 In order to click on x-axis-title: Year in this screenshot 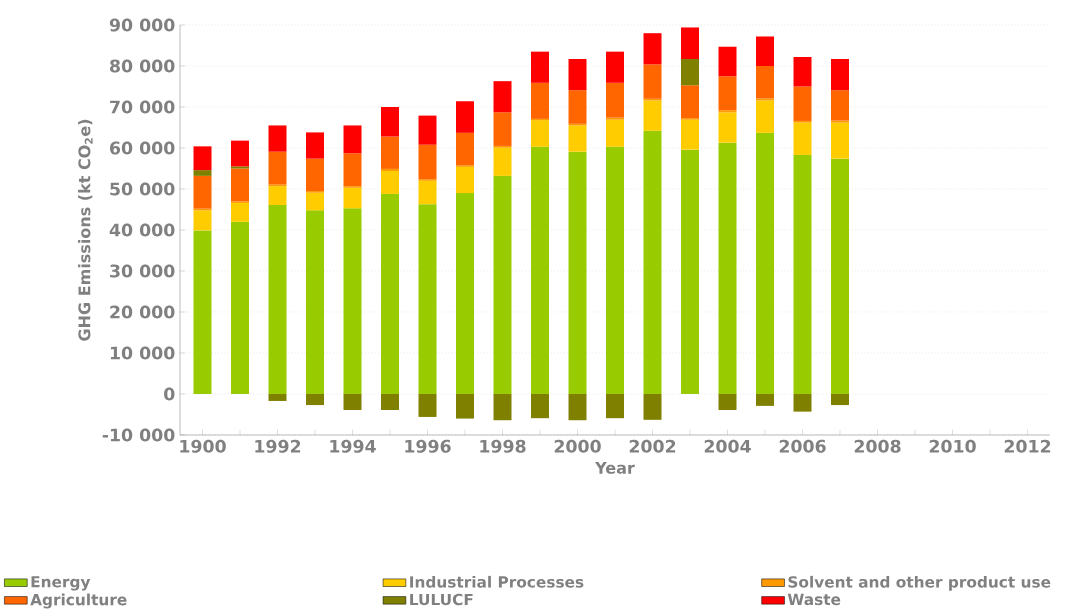, I will do `click(615, 467)`.